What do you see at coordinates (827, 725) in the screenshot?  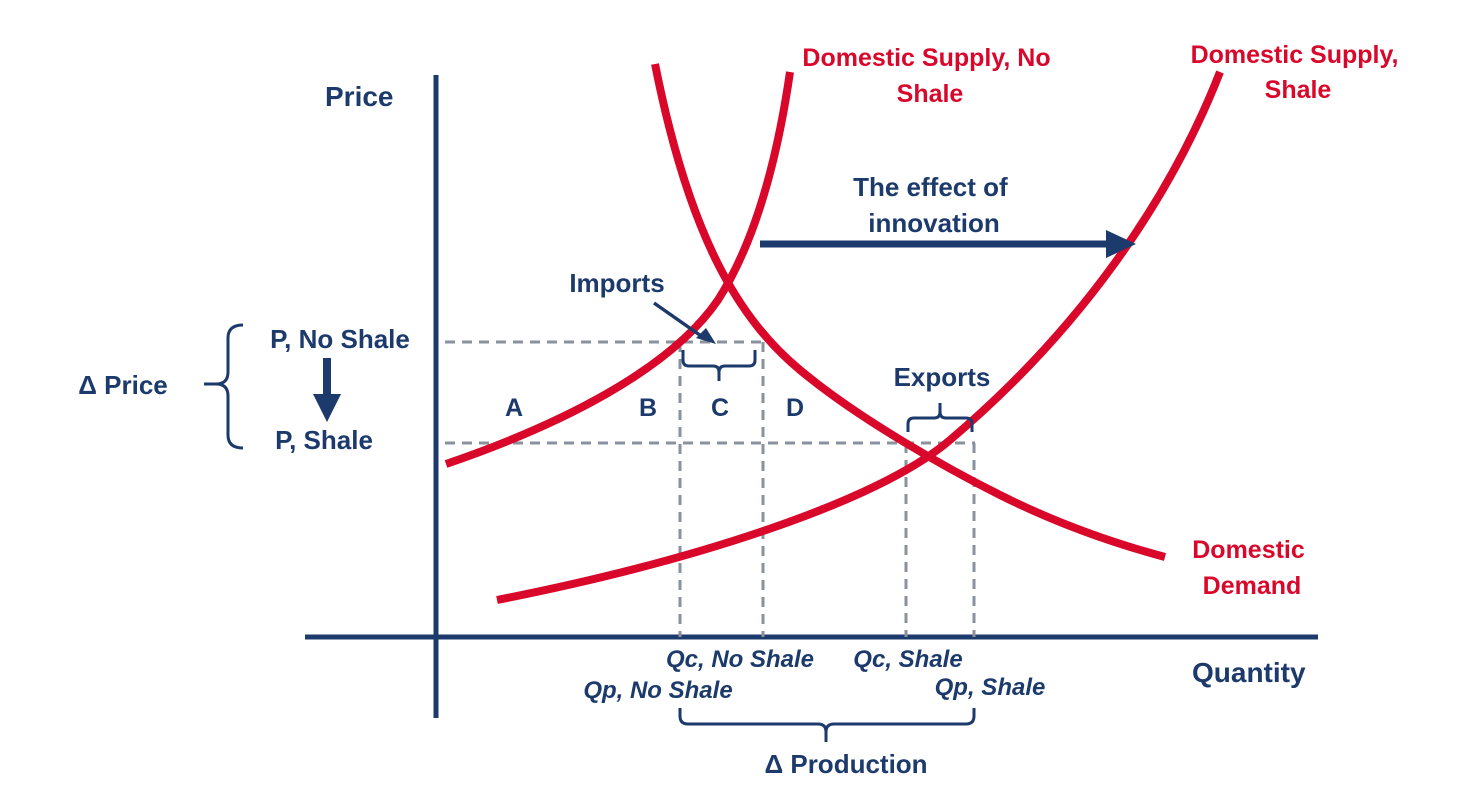 I see `delta-production-brace` at bounding box center [827, 725].